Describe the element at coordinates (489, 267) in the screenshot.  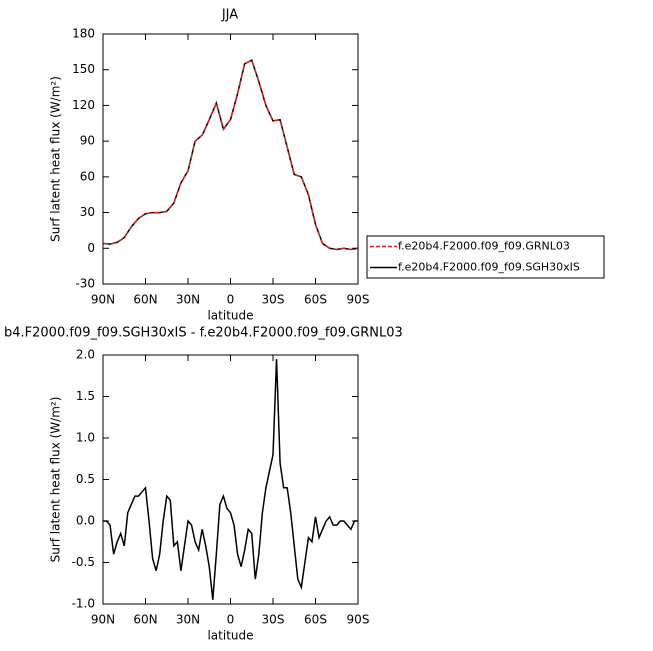
I see `legend-label: f.e20b4.F2000.f09_f09.SGH30xIS` at that location.